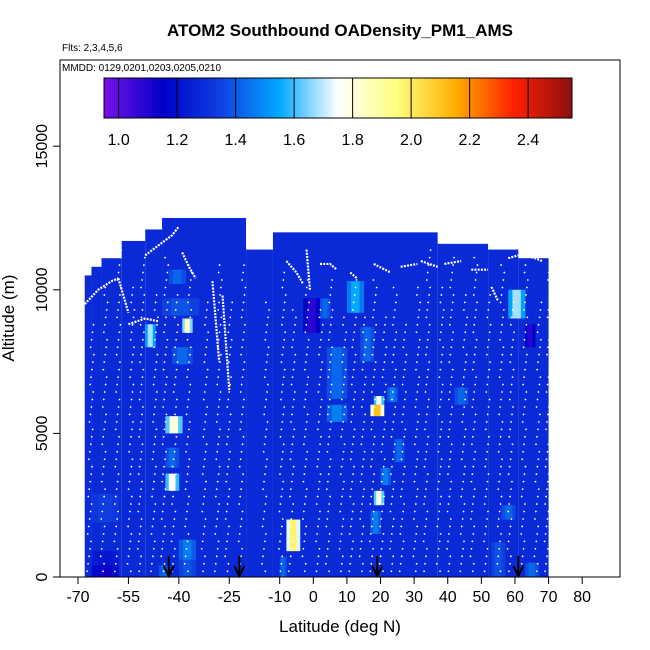  Describe the element at coordinates (42, 576) in the screenshot. I see `y-tick-label: 0` at that location.